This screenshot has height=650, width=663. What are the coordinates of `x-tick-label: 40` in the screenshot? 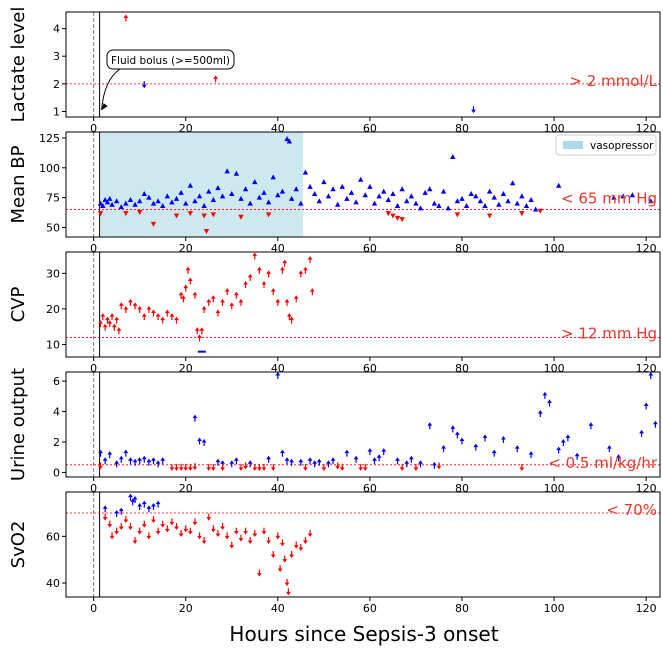 It's located at (278, 488).